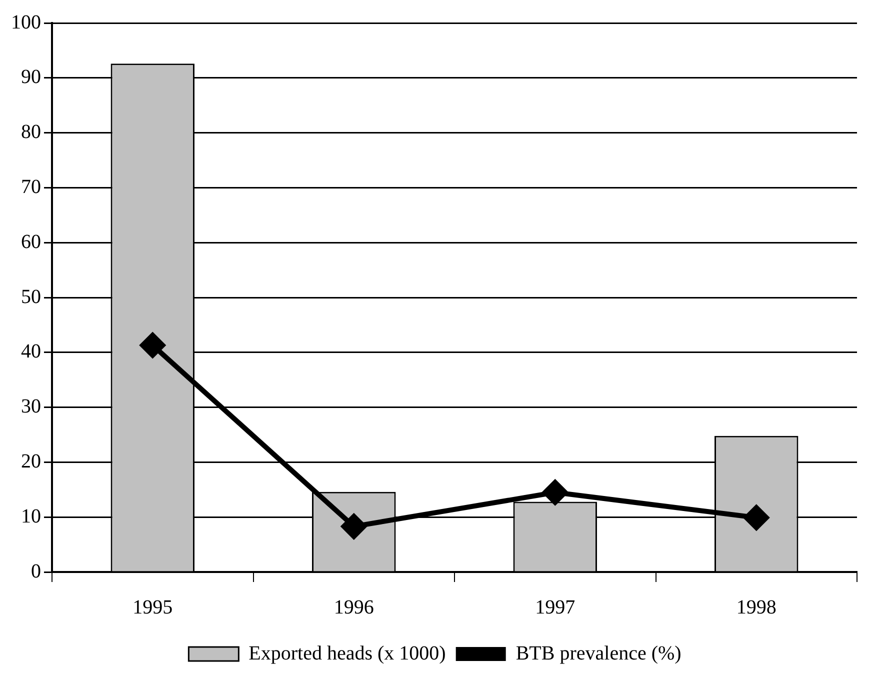 The height and width of the screenshot is (682, 880). What do you see at coordinates (31, 297) in the screenshot?
I see `y-tick-label: 50` at bounding box center [31, 297].